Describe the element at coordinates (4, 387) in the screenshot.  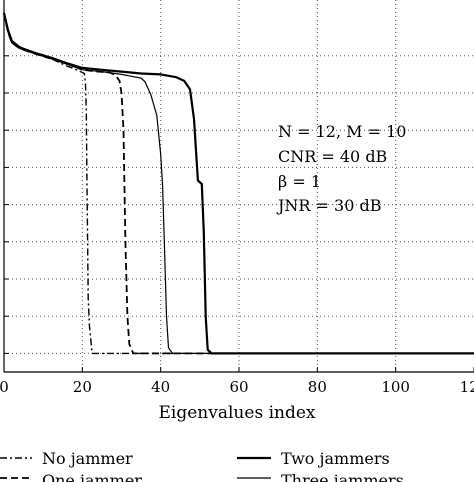
I see `x-tick-label: 0` at that location.